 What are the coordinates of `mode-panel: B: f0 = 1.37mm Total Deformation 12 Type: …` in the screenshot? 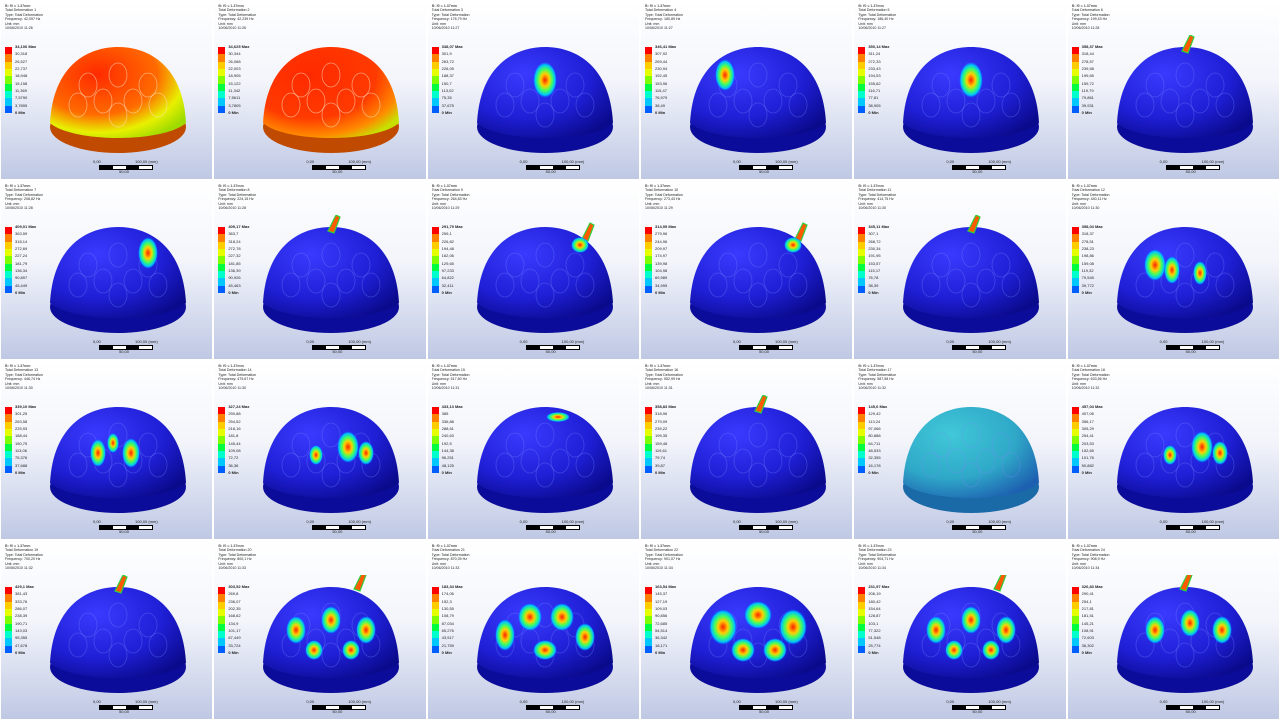 It's located at (1173, 270).